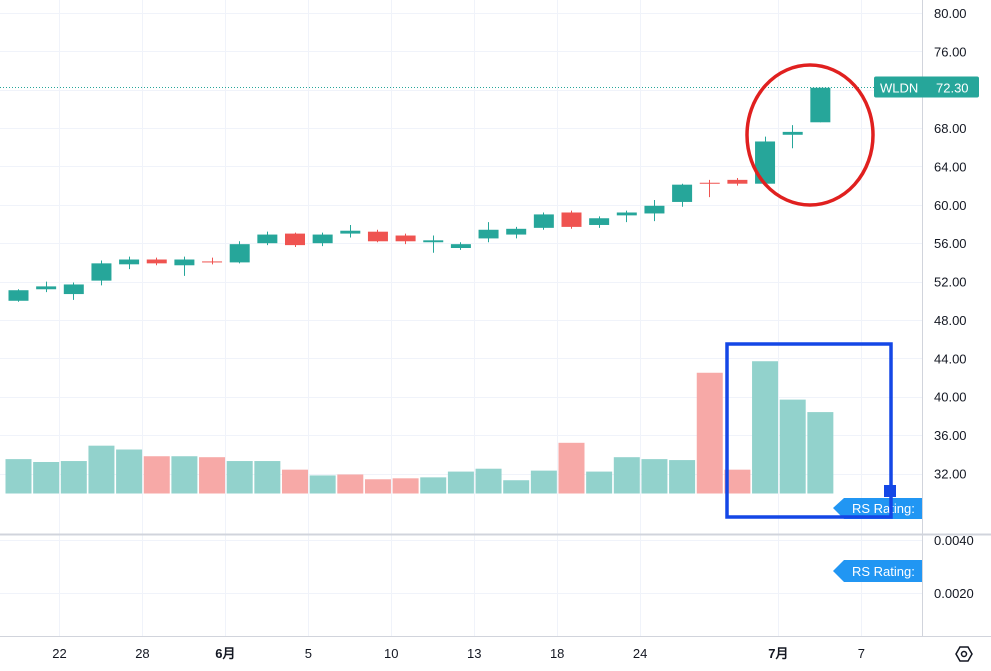 This screenshot has height=671, width=991. Describe the element at coordinates (883, 571) in the screenshot. I see `rs-rating-text-2: RS Rating:` at that location.